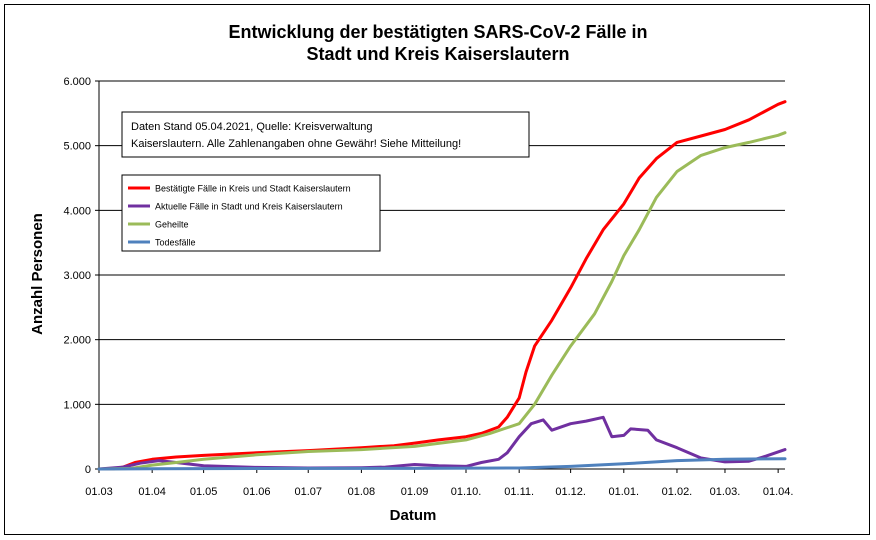 The image size is (876, 540). What do you see at coordinates (152, 492) in the screenshot?
I see `x-tick-label: 01.04` at bounding box center [152, 492].